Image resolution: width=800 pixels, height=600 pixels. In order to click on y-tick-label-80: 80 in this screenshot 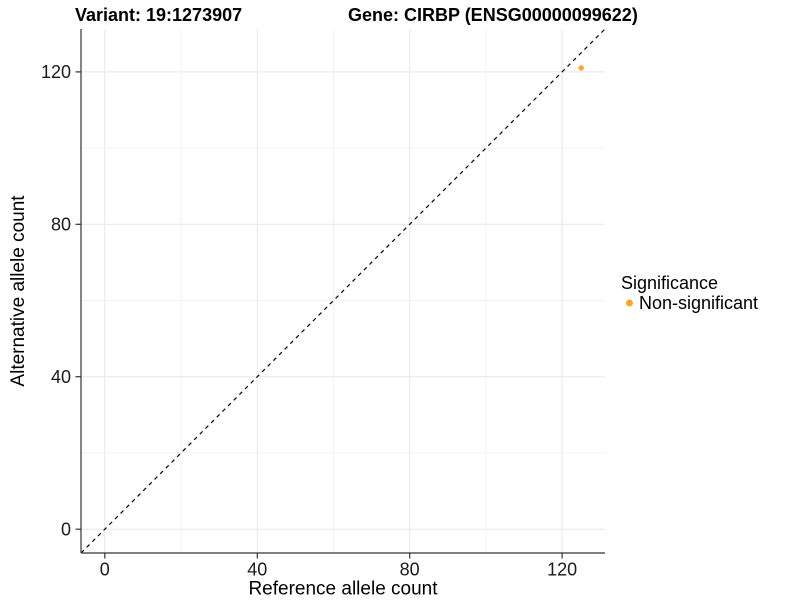, I will do `click(61, 225)`.